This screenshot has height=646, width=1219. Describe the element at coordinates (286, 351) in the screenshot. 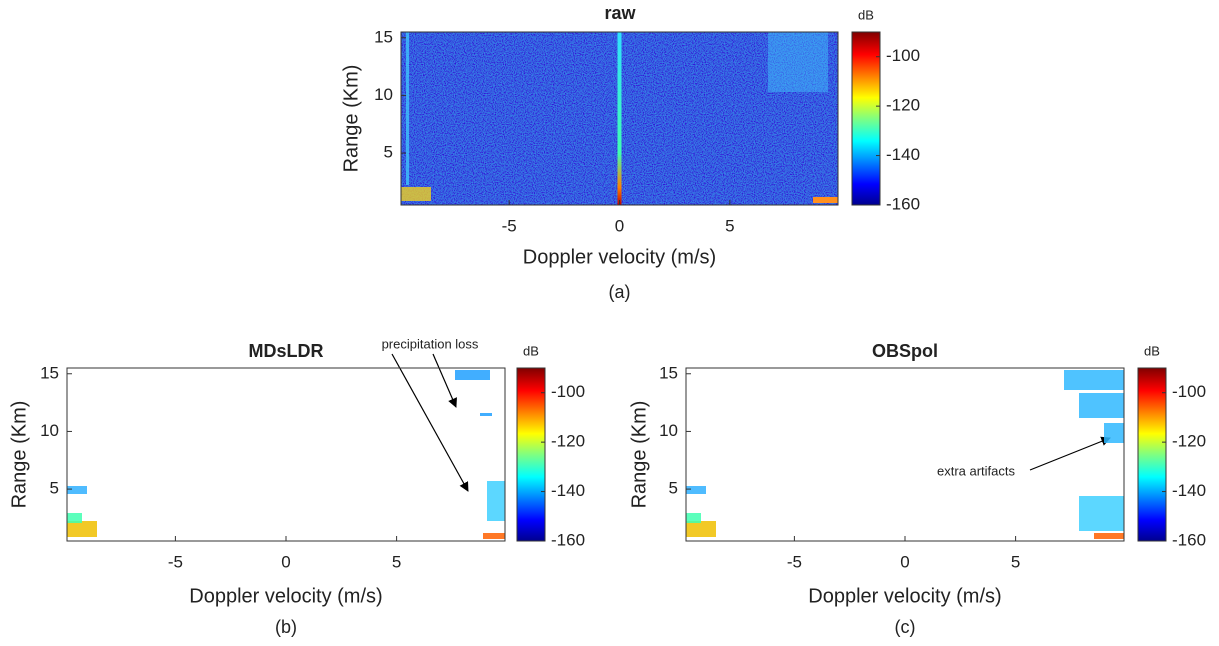

I see `chart-title: MDsLDR` at that location.